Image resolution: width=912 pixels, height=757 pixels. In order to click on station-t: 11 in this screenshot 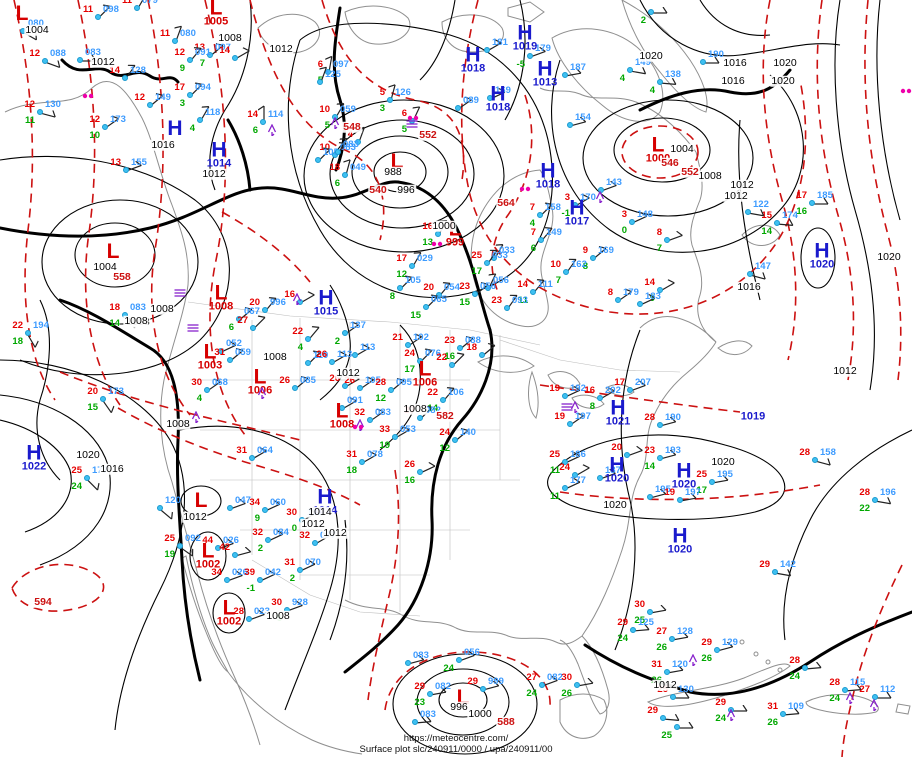, I will do `click(126, 3)`.